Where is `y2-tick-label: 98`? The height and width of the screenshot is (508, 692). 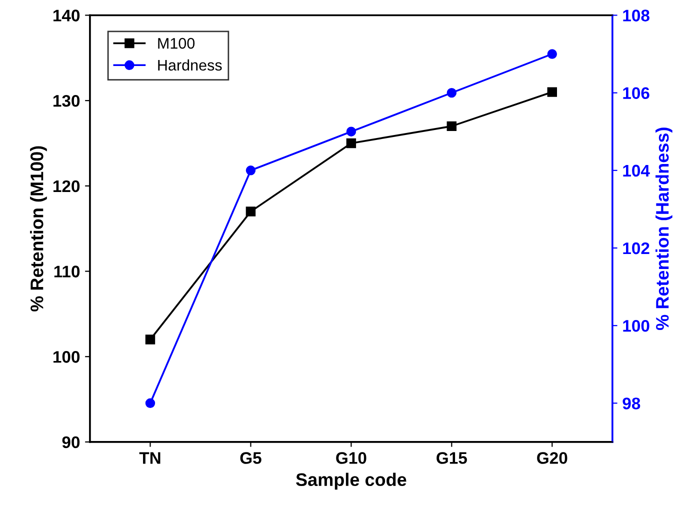 y2-tick-label: 98 is located at coordinates (631, 404).